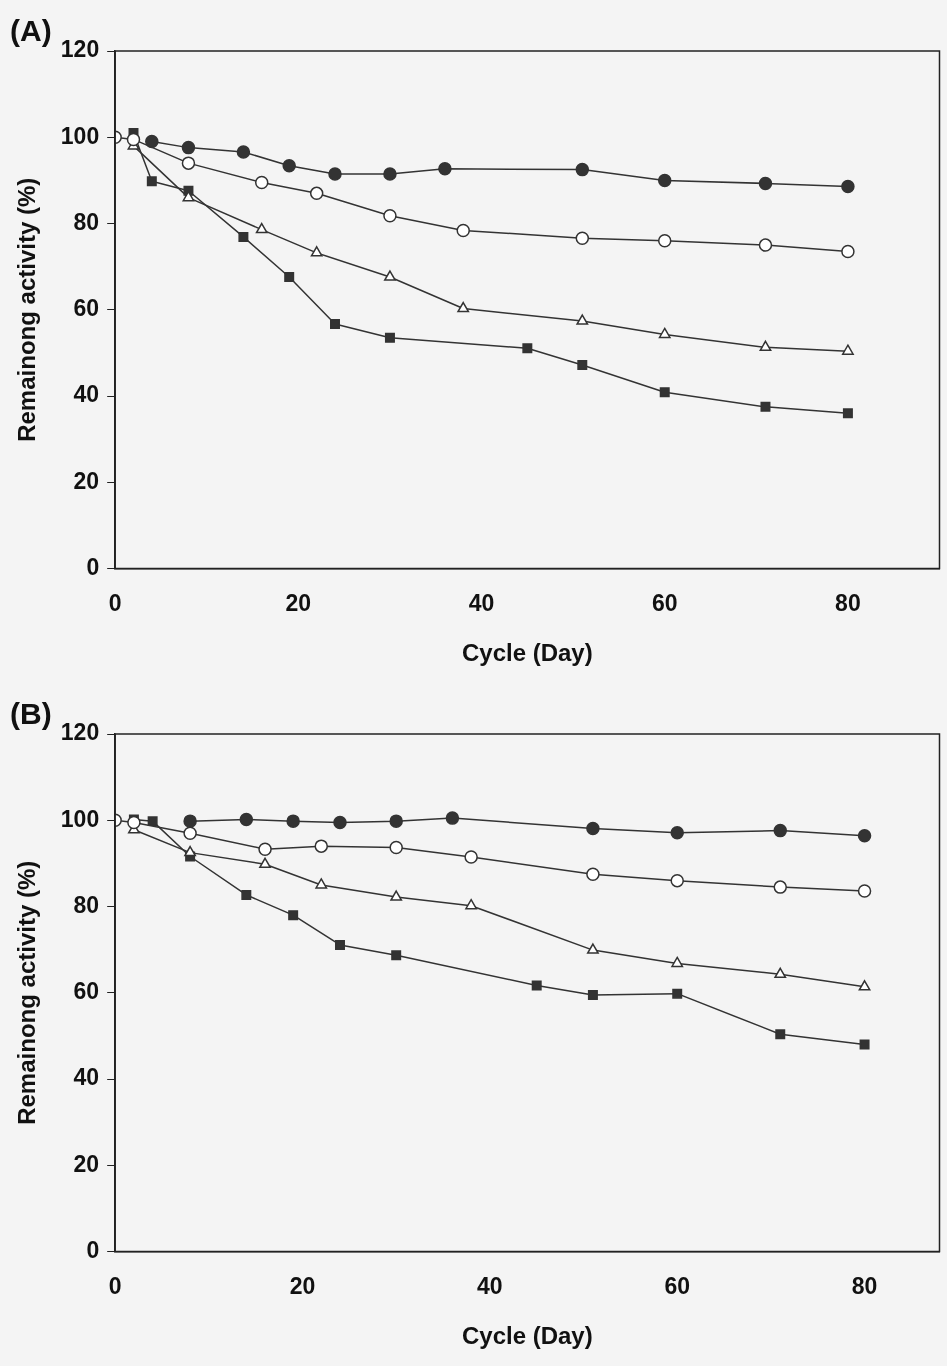  I want to click on chart-title: (A), so click(31, 31).